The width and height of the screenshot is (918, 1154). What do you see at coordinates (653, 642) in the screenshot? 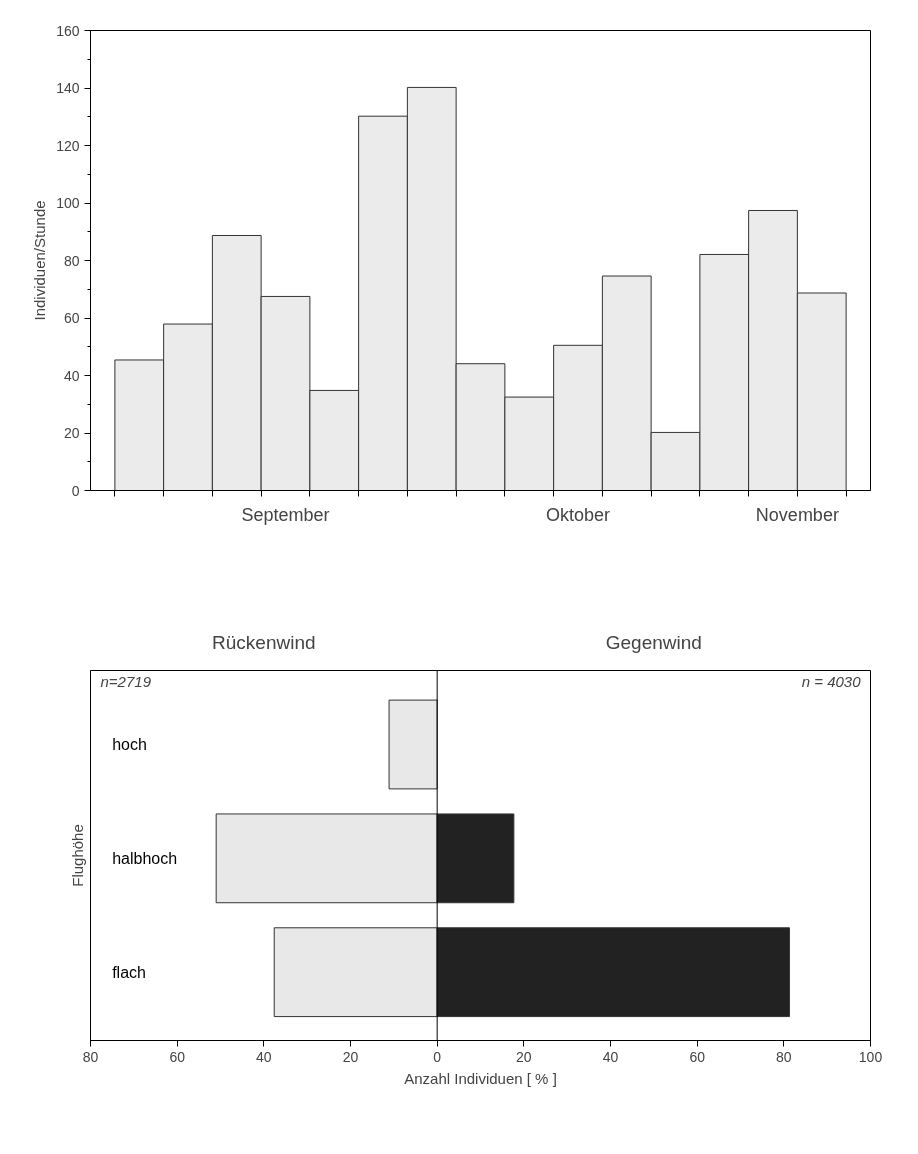
I see `text: Gegenwind` at bounding box center [653, 642].